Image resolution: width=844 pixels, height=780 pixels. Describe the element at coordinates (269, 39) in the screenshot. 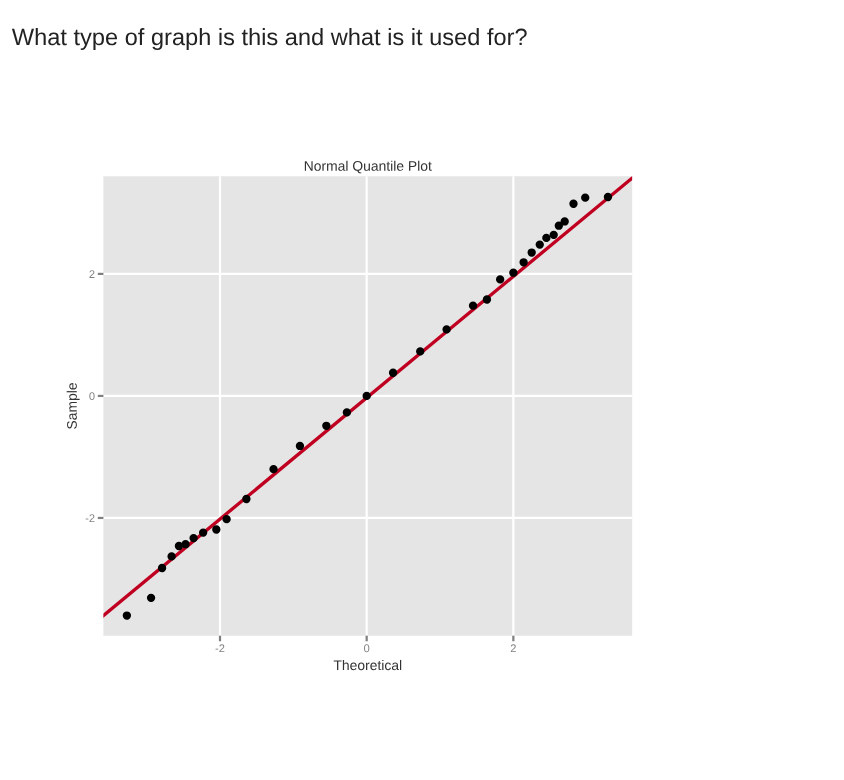

I see `text: What type of graph is this and what is it used for?` at that location.